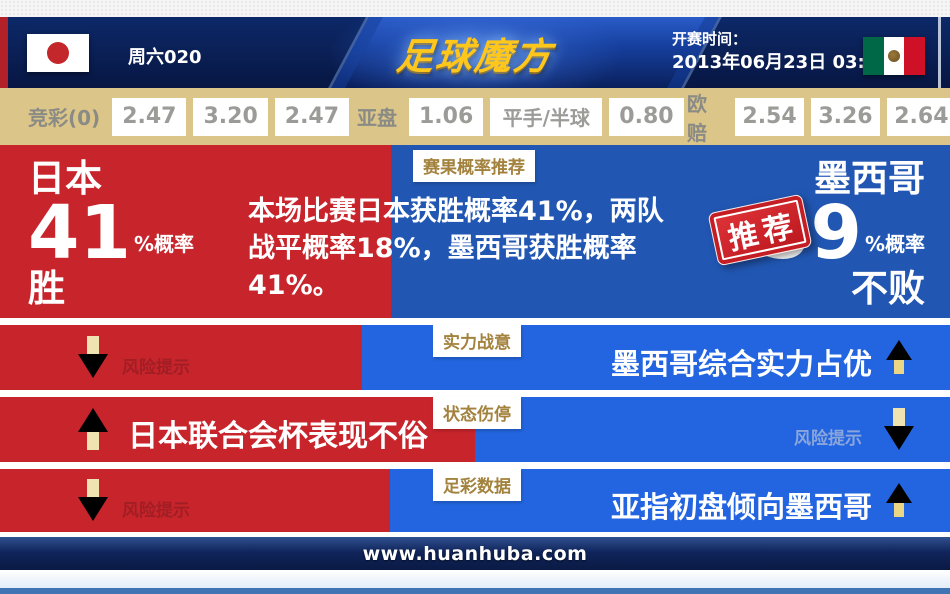 This screenshot has height=594, width=950. I want to click on form-tag: 状态伤停, so click(477, 413).